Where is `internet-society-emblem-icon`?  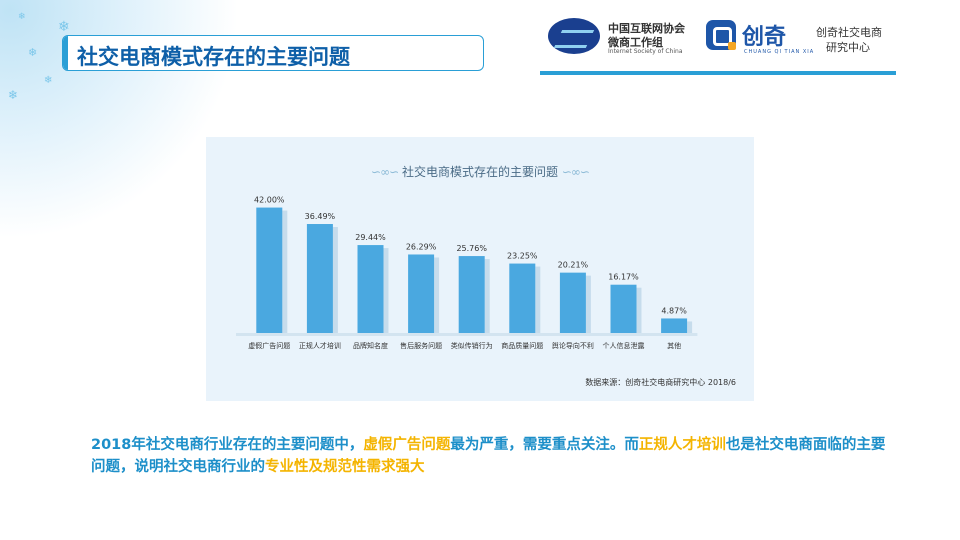 internet-society-emblem-icon is located at coordinates (574, 36).